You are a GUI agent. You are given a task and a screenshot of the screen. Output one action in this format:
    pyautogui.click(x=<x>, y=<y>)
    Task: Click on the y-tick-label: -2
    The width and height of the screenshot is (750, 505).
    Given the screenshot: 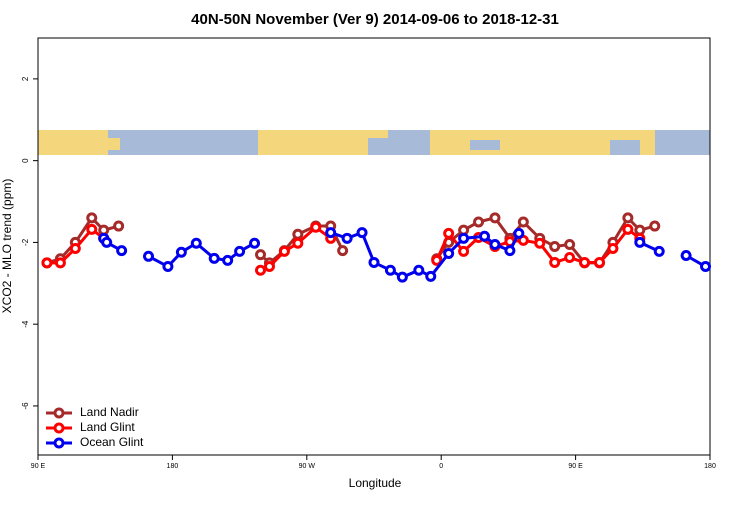 What is the action you would take?
    pyautogui.click(x=25, y=242)
    